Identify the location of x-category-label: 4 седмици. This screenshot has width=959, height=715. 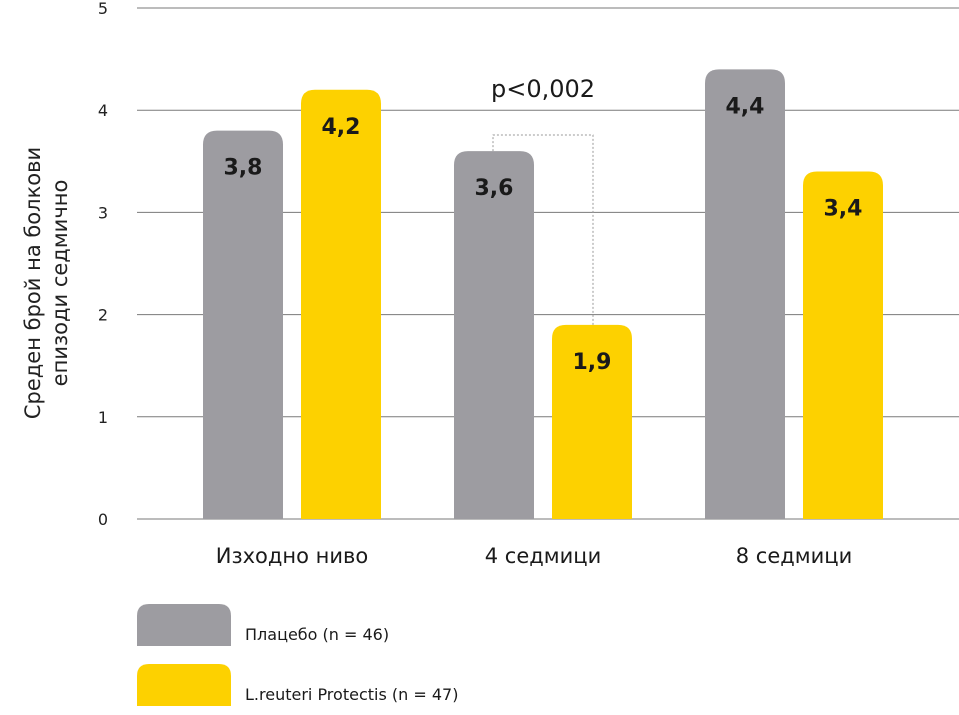
(543, 556).